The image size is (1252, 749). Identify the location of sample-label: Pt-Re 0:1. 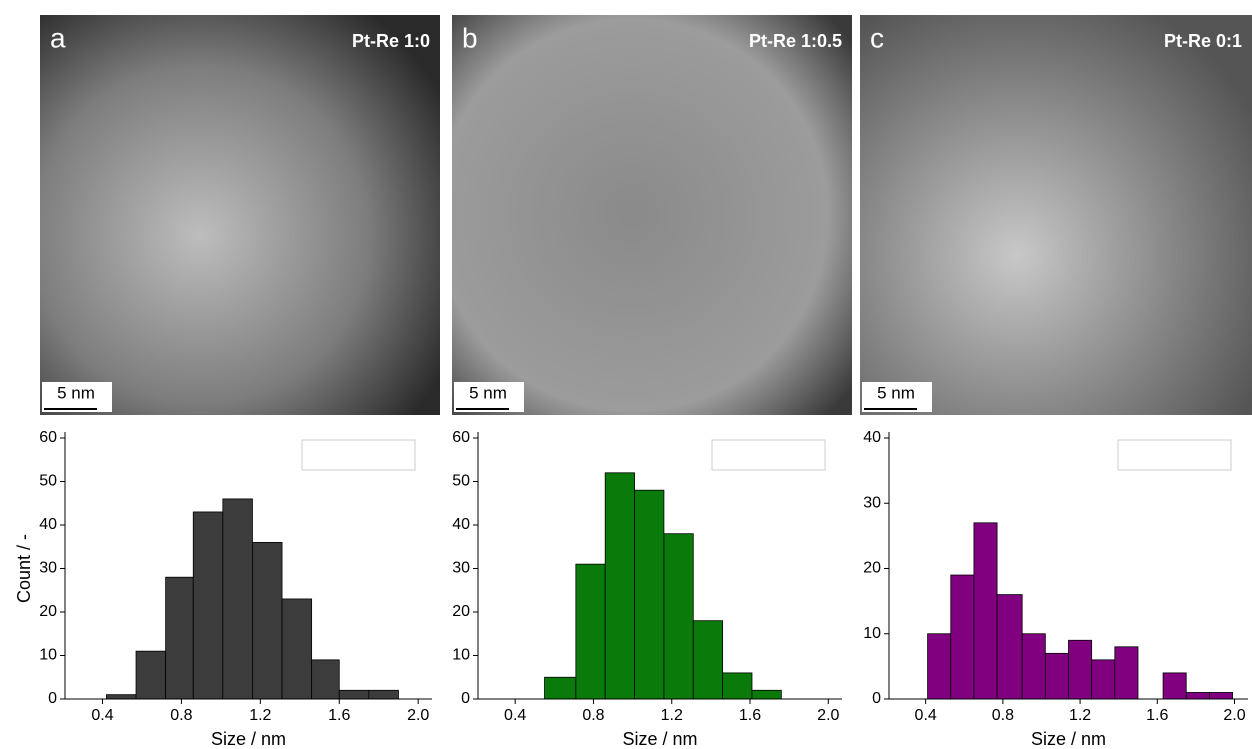
(1203, 41).